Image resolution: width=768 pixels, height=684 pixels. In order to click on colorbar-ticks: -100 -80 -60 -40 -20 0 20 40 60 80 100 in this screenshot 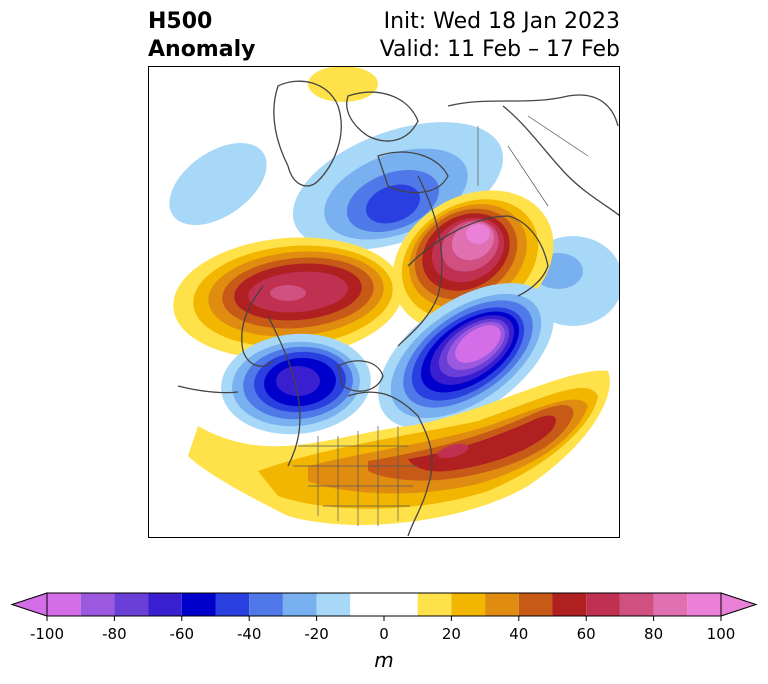, I will do `click(382, 629)`.